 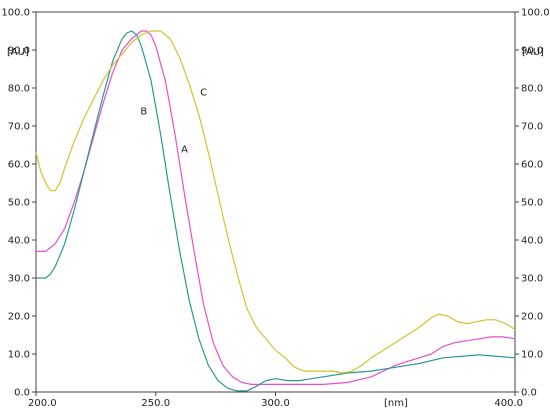 What do you see at coordinates (42, 403) in the screenshot?
I see `x-tick-label: 200.0` at bounding box center [42, 403].